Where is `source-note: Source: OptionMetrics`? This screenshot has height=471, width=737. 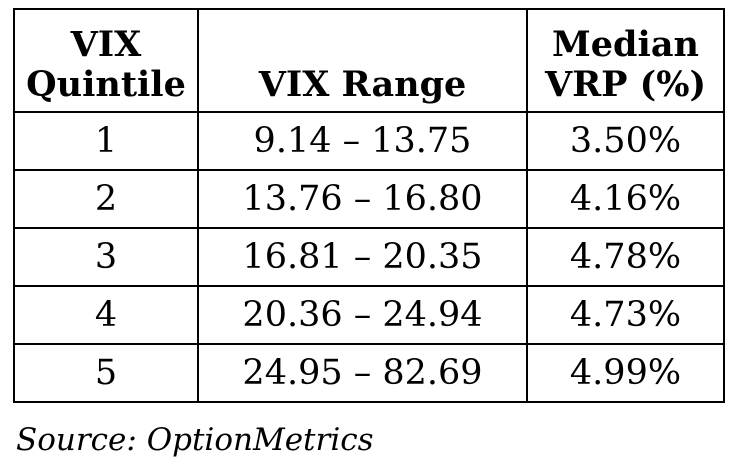
source-note: Source: OptionMetrics is located at coordinates (195, 440).